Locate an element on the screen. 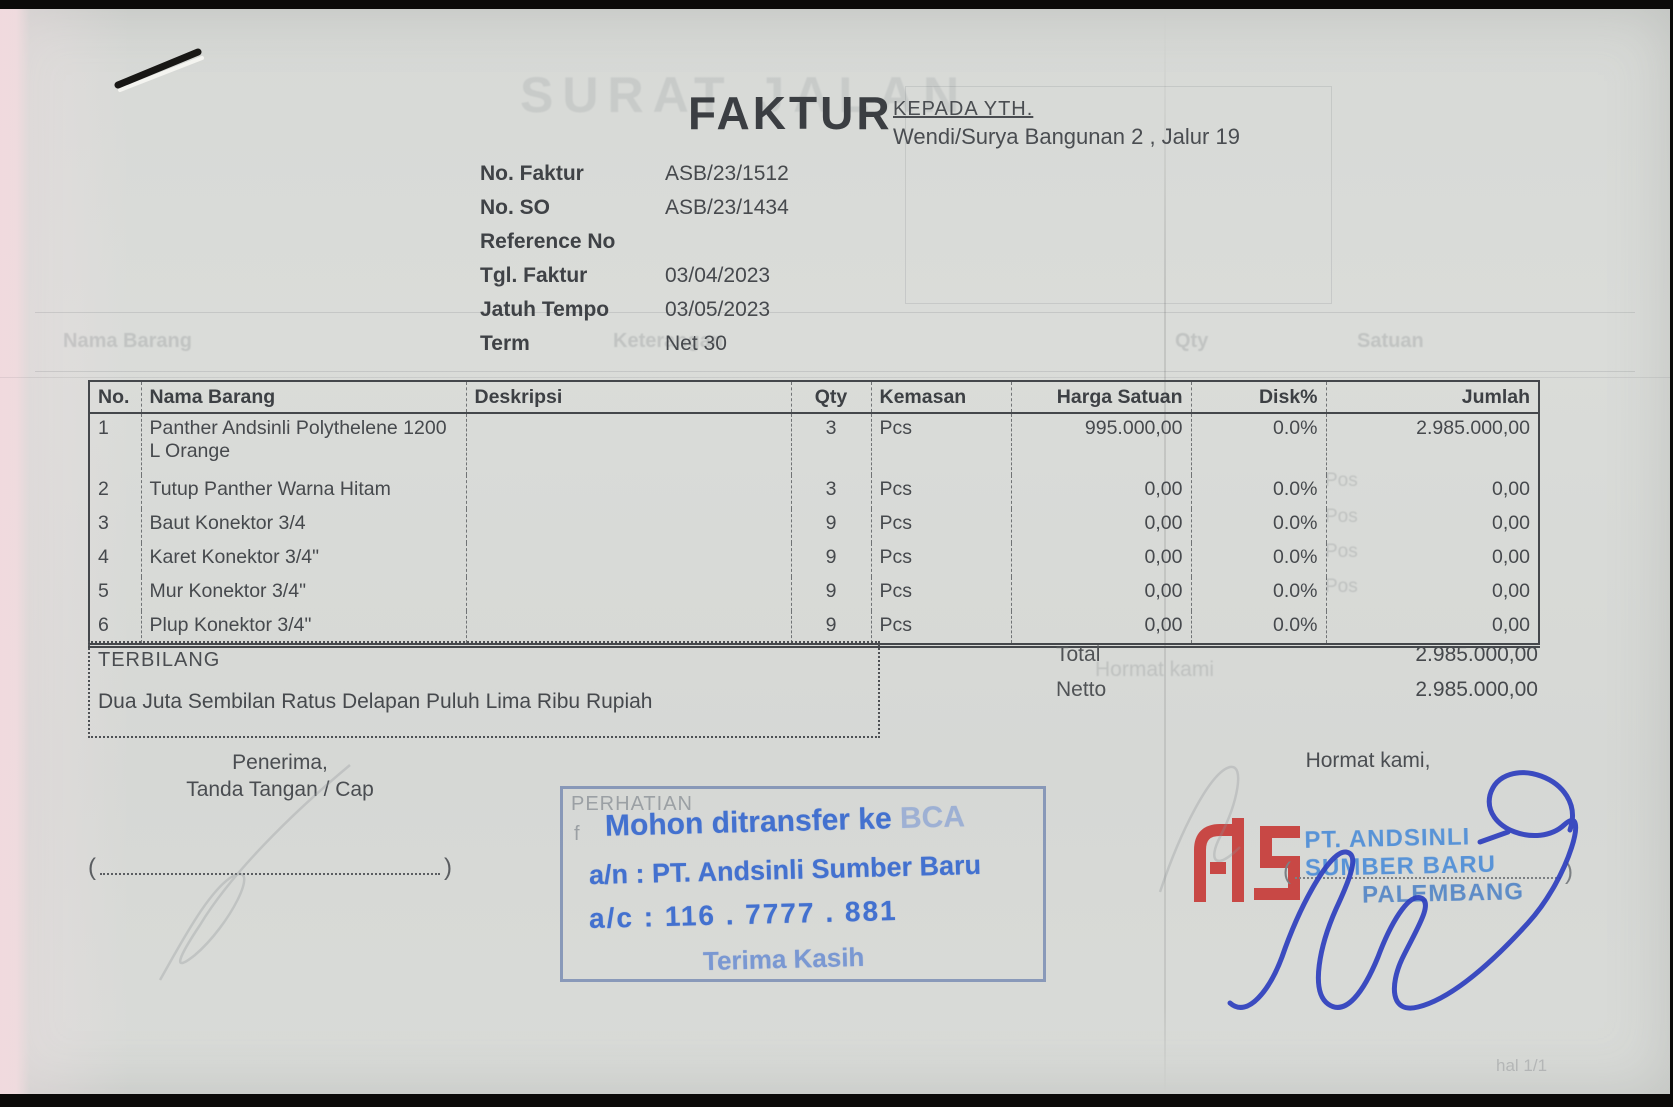 The width and height of the screenshot is (1673, 1107). meta-row: Reference No is located at coordinates (790, 247).